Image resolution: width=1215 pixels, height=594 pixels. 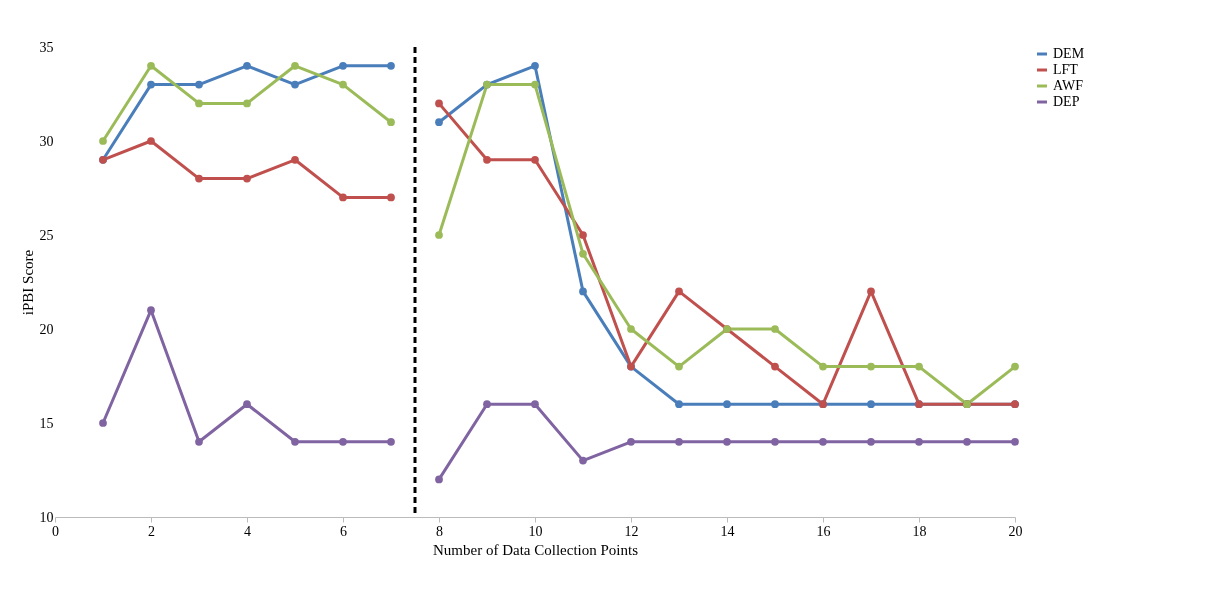 What do you see at coordinates (1069, 53) in the screenshot?
I see `legend-label: DEM` at bounding box center [1069, 53].